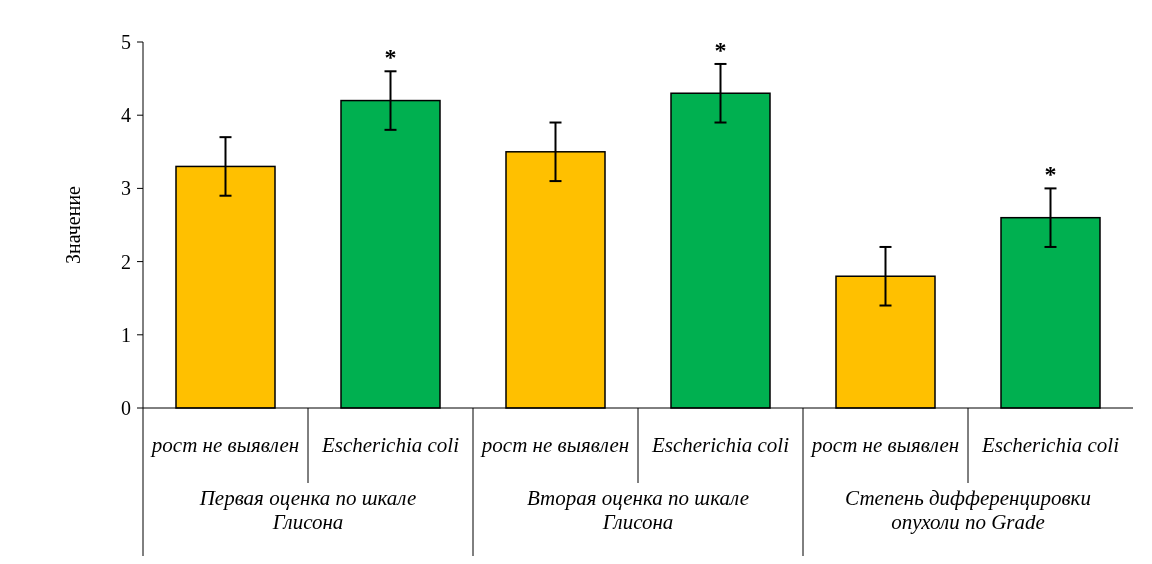  Describe the element at coordinates (126, 42) in the screenshot. I see `y-tick-label: 5` at that location.